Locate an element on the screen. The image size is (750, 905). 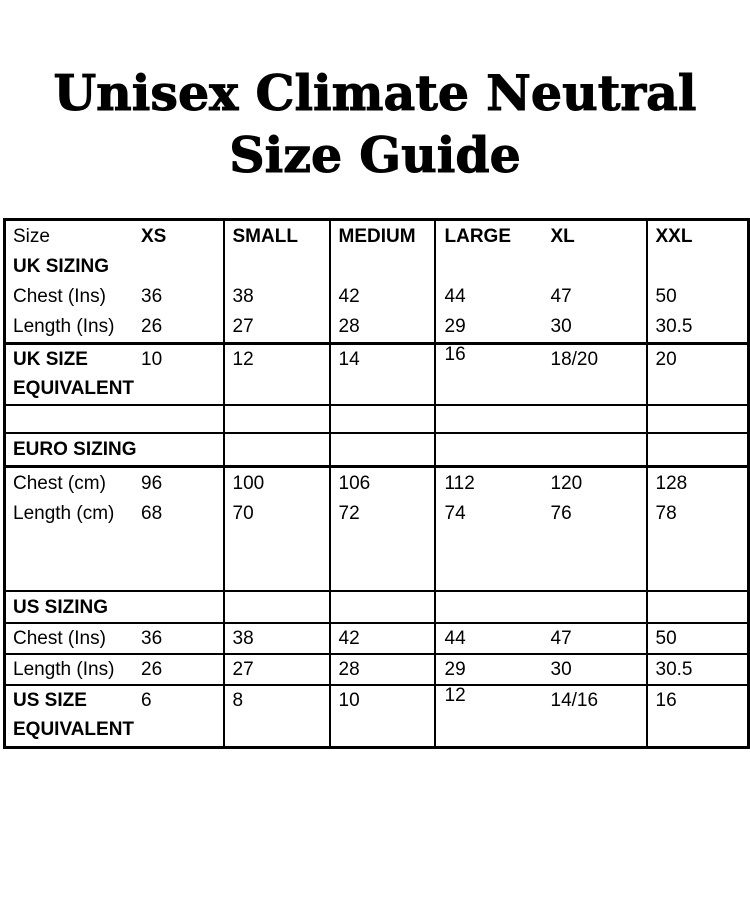
uk-equivalent-small: 12 is located at coordinates (243, 359).